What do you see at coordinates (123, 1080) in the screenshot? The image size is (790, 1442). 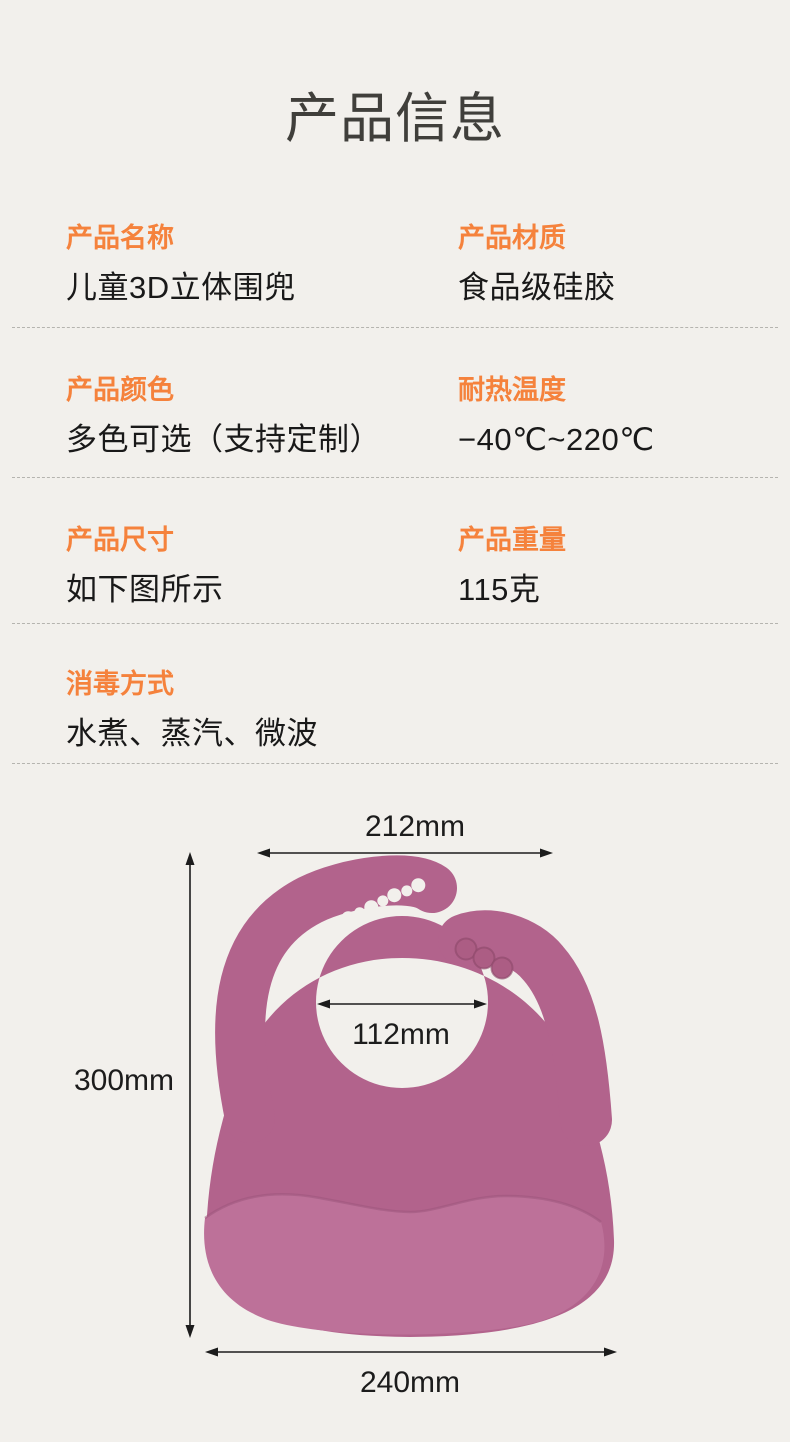 I see `dimension-label-height: 300mm` at bounding box center [123, 1080].